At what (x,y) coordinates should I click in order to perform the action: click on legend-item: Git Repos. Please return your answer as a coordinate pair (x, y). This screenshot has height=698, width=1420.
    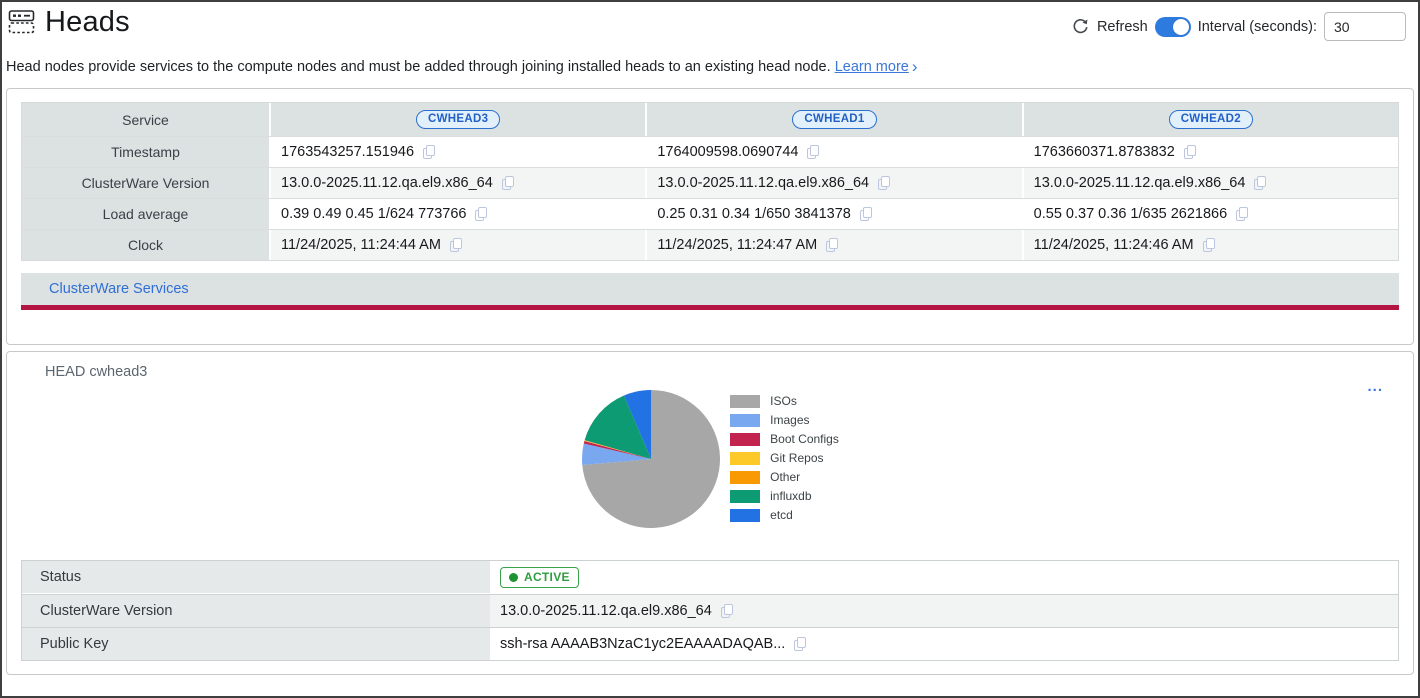
    Looking at the image, I should click on (784, 458).